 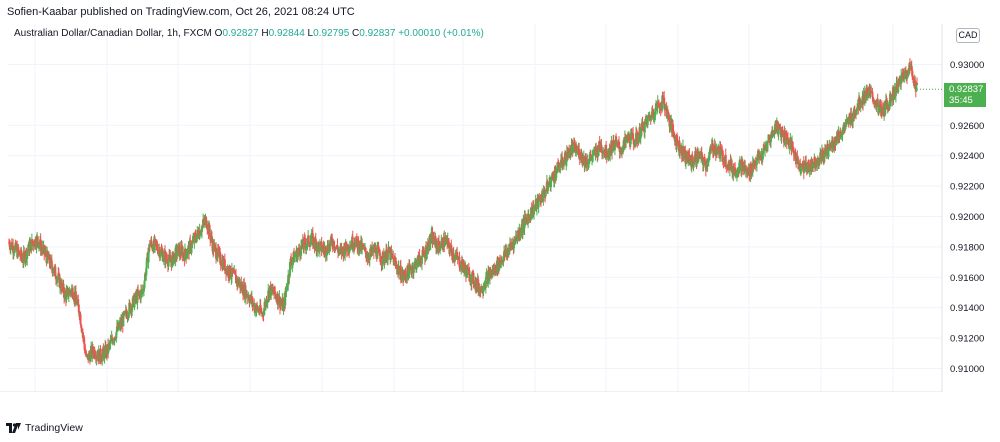 I want to click on currency-button: CAD, so click(x=968, y=35).